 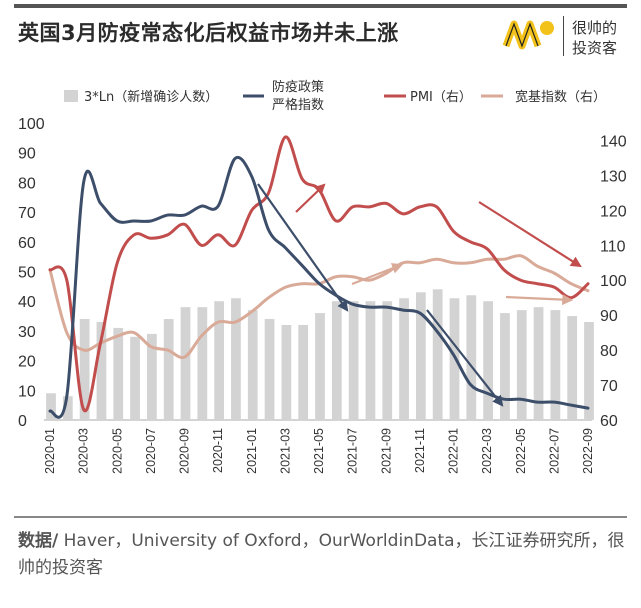 I want to click on x-tick-label: 2021-05, so click(x=319, y=451).